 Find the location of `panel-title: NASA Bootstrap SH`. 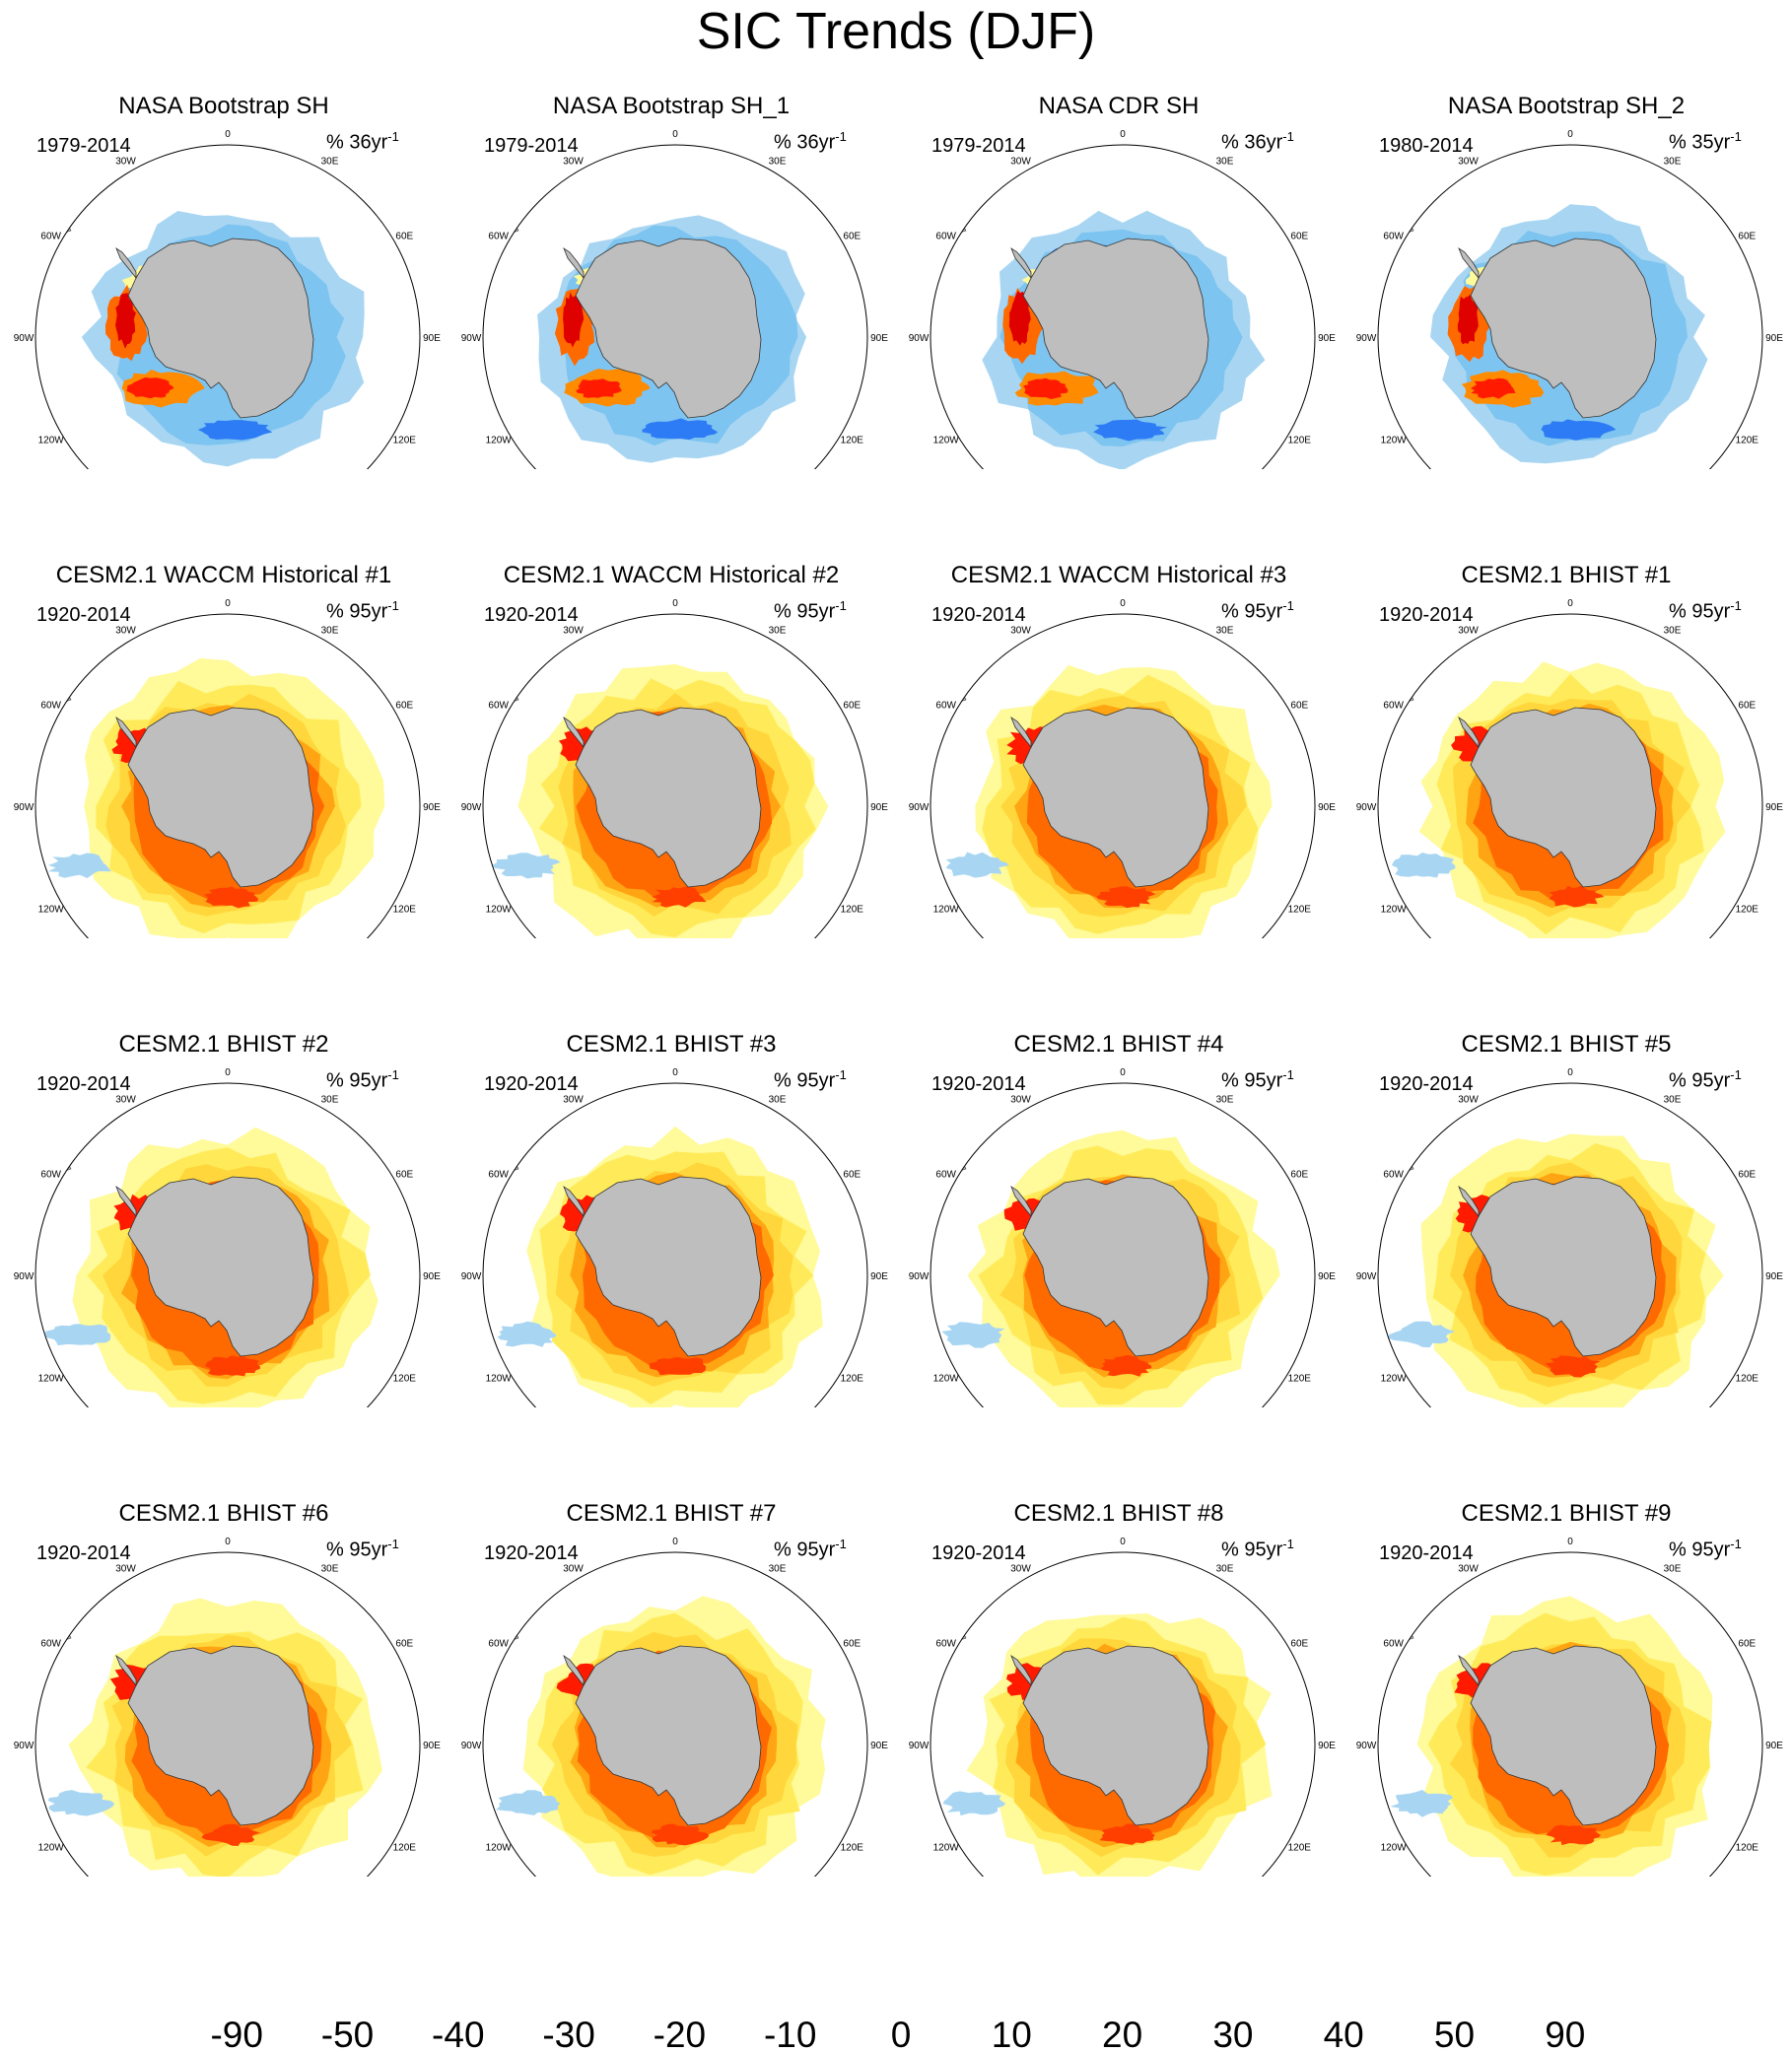

panel-title: NASA Bootstrap SH is located at coordinates (224, 106).